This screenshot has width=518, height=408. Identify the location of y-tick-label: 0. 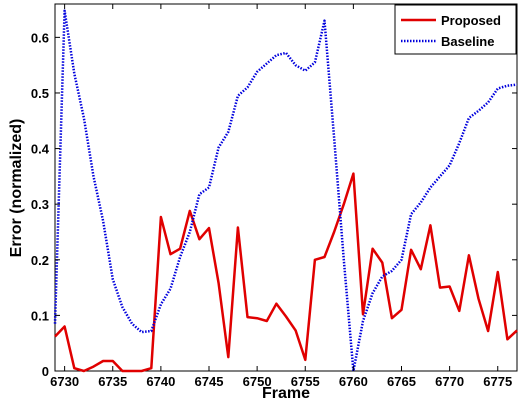
(45, 371).